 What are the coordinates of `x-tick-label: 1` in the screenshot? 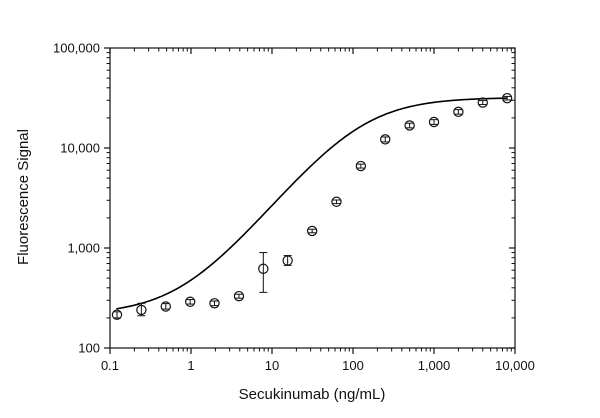 It's located at (190, 365).